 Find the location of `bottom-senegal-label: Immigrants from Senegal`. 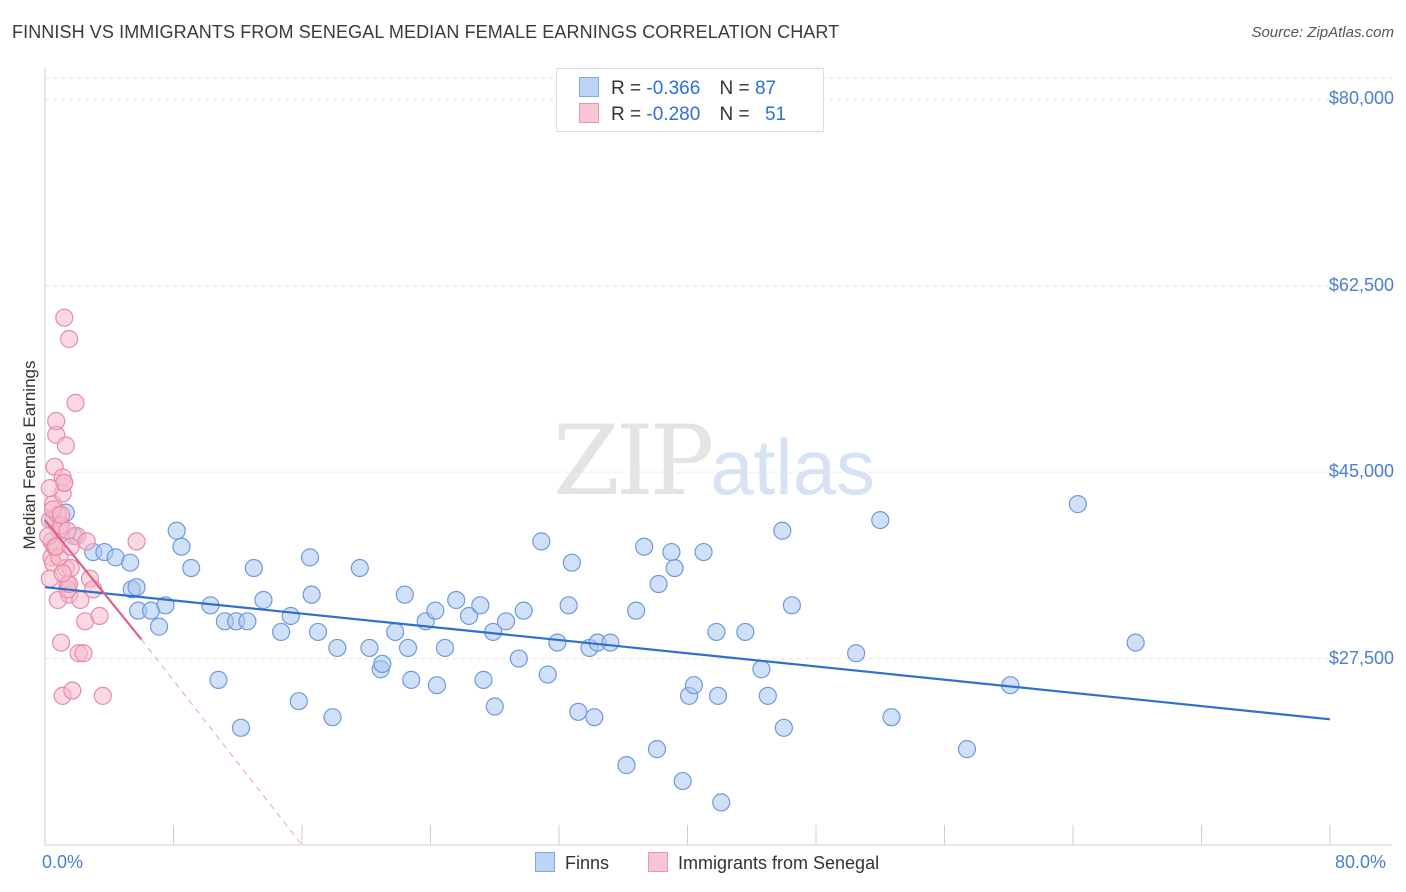

bottom-senegal-label: Immigrants from Senegal is located at coordinates (779, 863).